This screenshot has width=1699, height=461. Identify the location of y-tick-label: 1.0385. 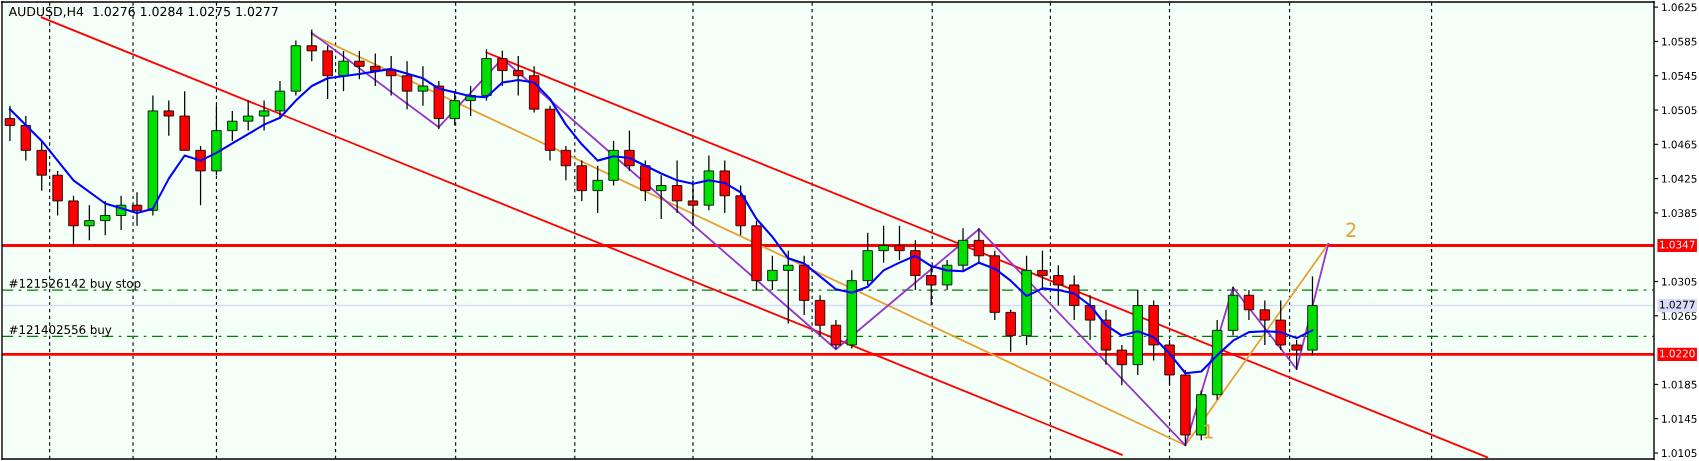
(1679, 213).